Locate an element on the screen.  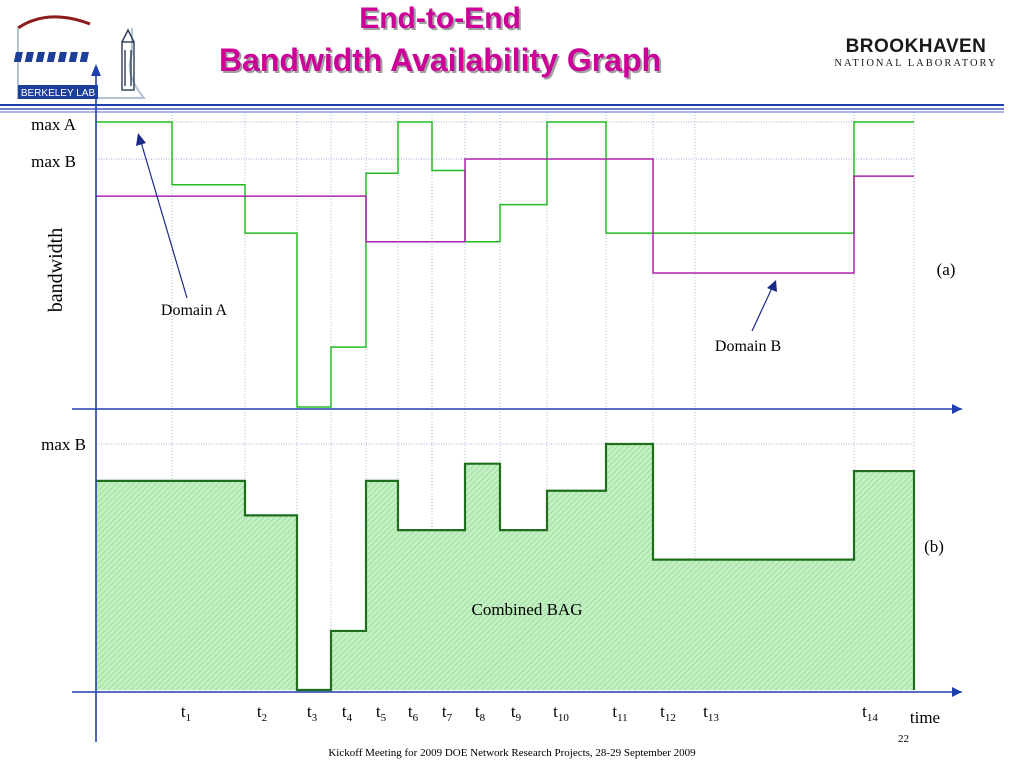
brookhaven-logo-main: BROOKHAVEN is located at coordinates (916, 46).